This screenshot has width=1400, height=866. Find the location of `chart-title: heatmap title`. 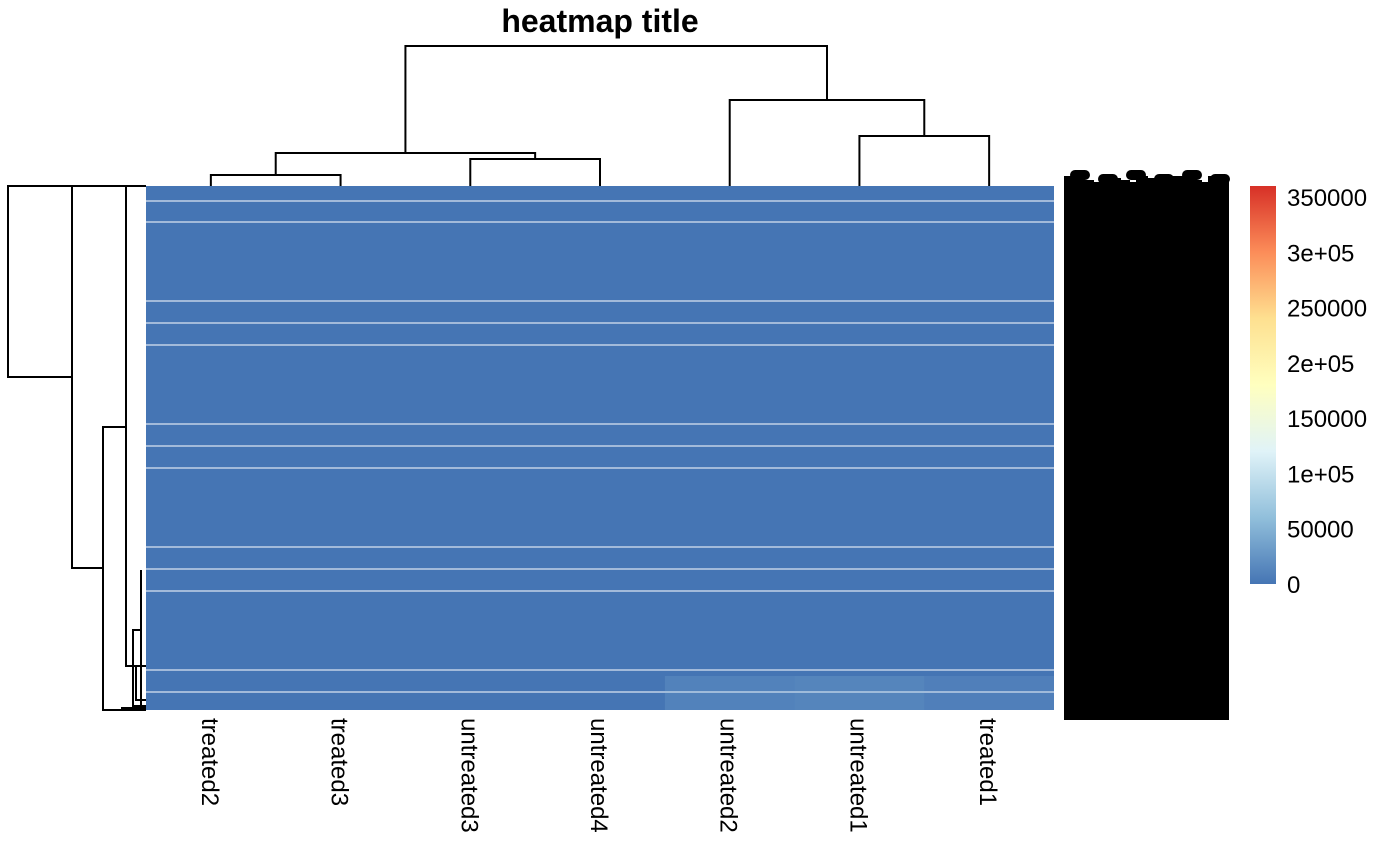

chart-title: heatmap title is located at coordinates (599, 21).